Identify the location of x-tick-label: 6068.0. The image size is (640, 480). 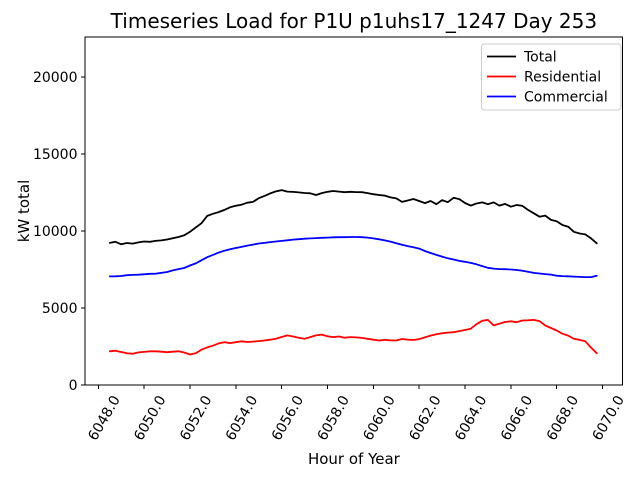
(563, 418).